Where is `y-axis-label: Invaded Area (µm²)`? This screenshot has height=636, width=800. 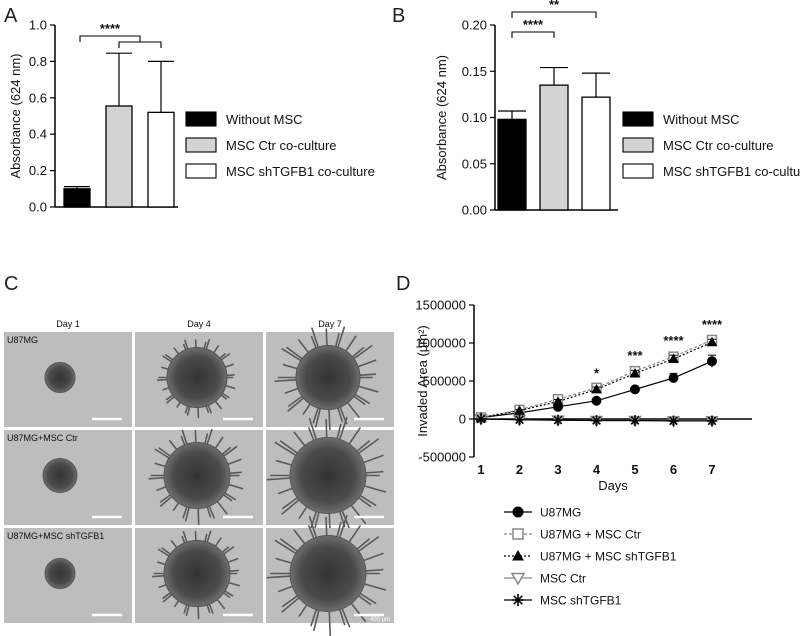
y-axis-label: Invaded Area (µm²) is located at coordinates (422, 381).